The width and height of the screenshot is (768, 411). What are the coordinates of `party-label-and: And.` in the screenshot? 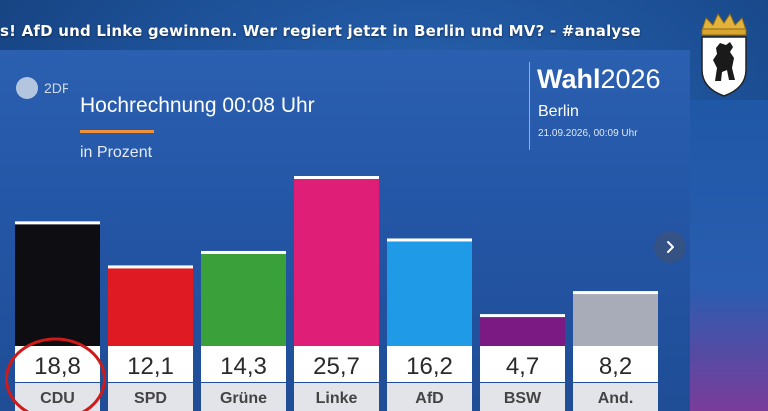 It's located at (616, 398).